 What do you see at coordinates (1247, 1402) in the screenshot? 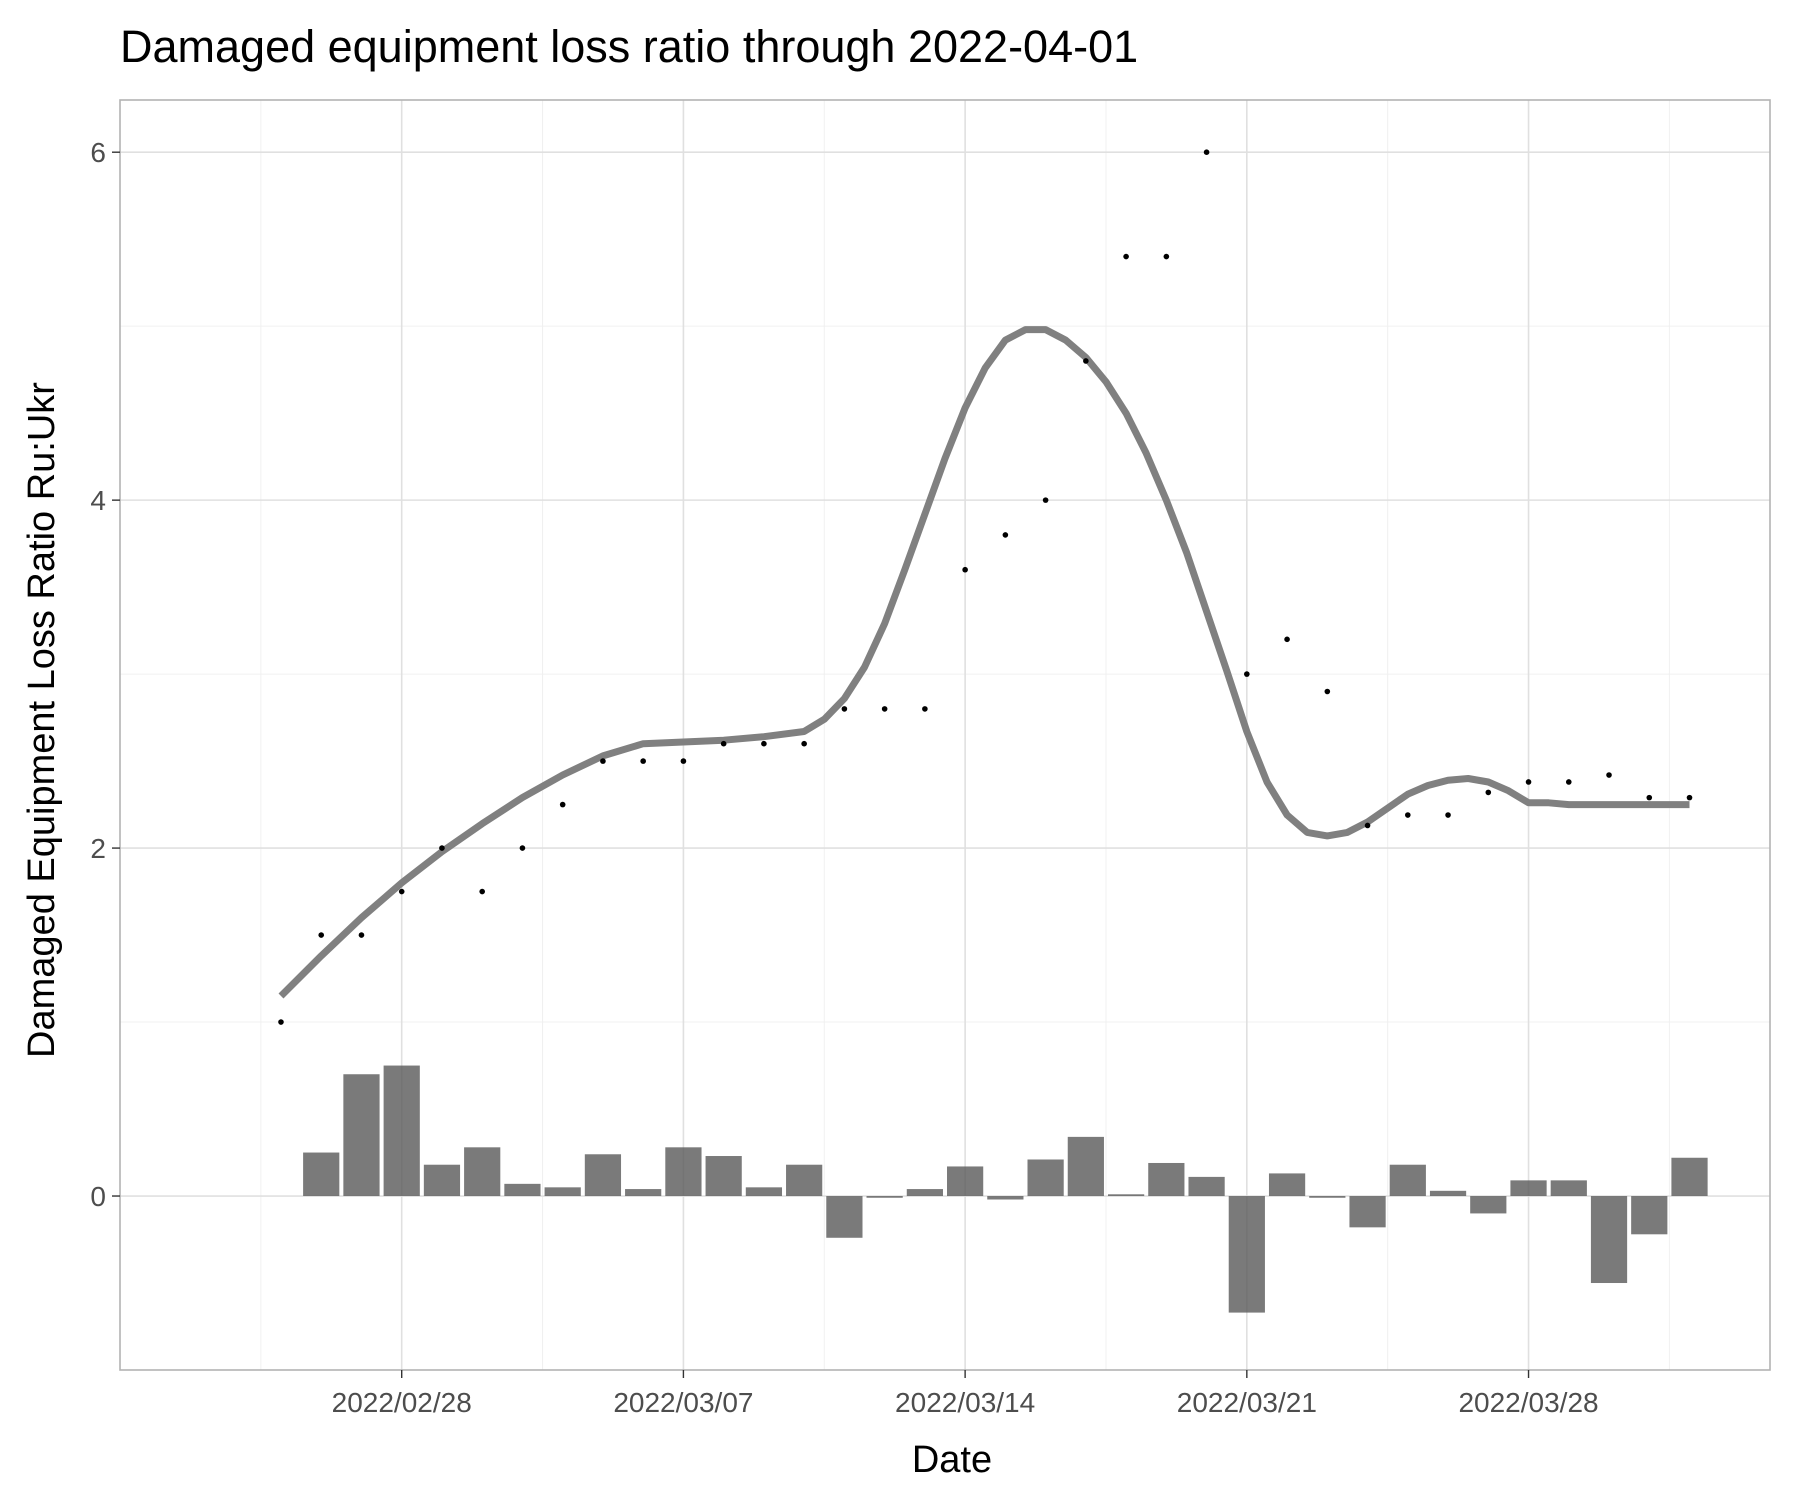
I see `x-tick-label: 2022/03/21` at bounding box center [1247, 1402].